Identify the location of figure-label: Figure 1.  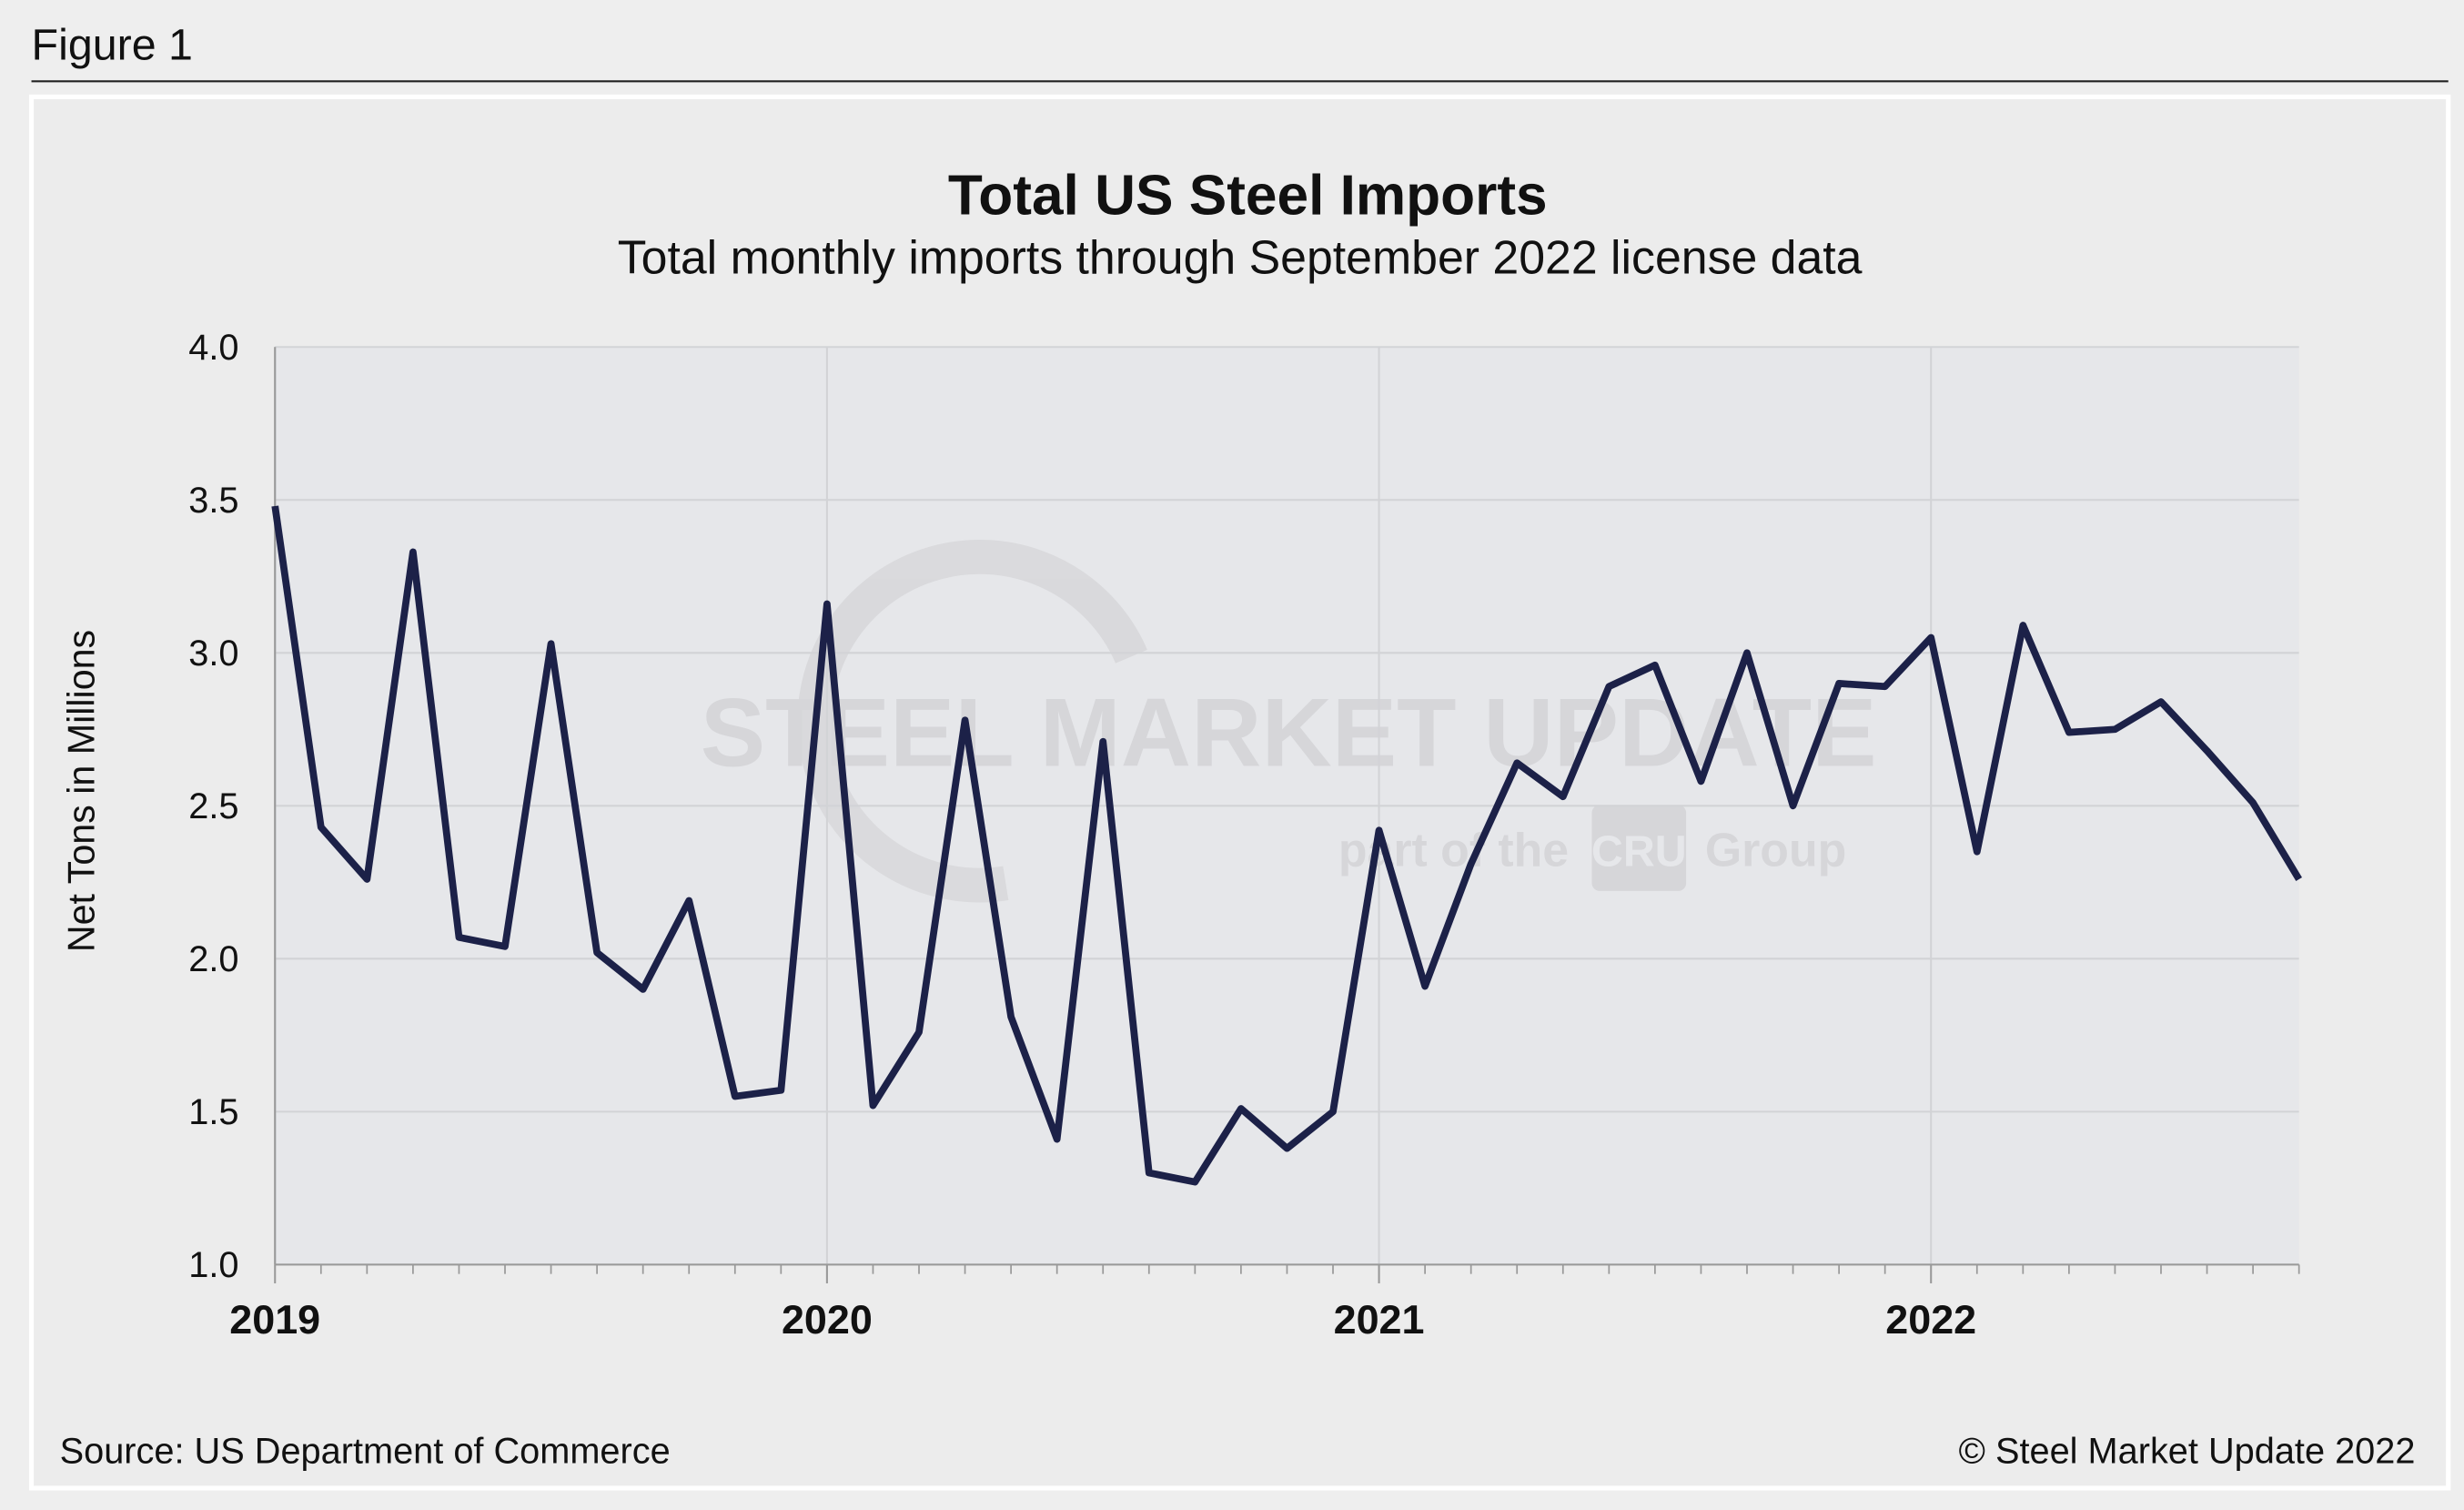
(112, 44).